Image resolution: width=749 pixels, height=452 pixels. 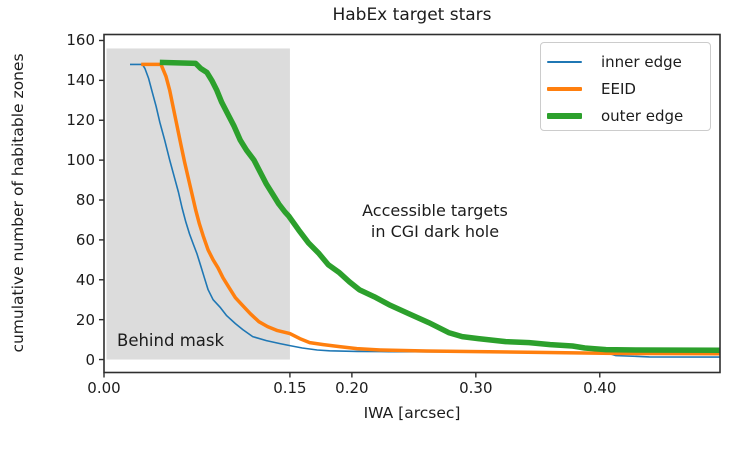 I want to click on legend-line-swatch-eeid, so click(x=564, y=88).